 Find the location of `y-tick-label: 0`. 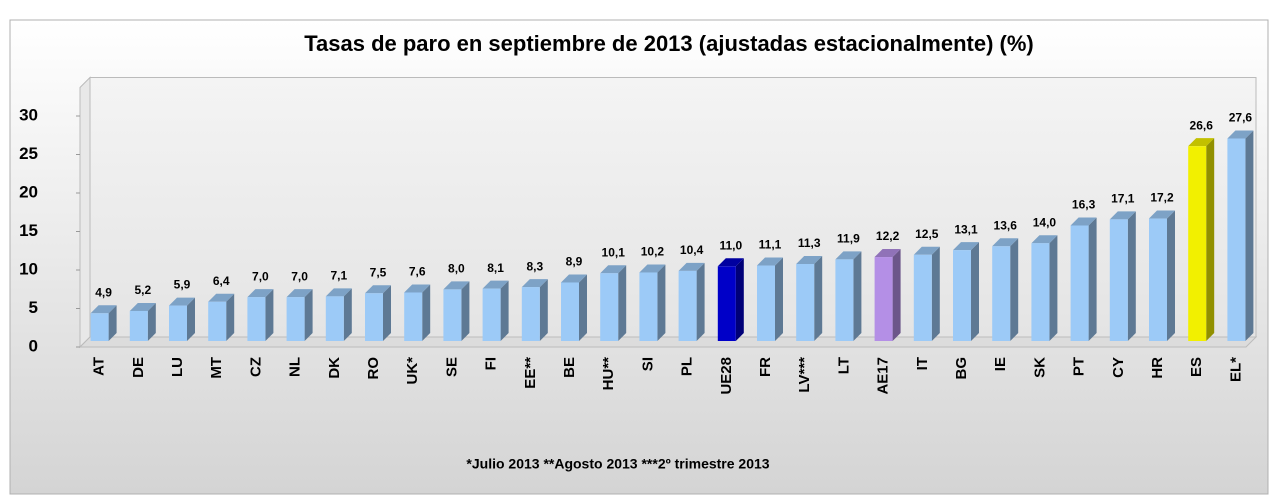

y-tick-label: 0 is located at coordinates (33, 345).